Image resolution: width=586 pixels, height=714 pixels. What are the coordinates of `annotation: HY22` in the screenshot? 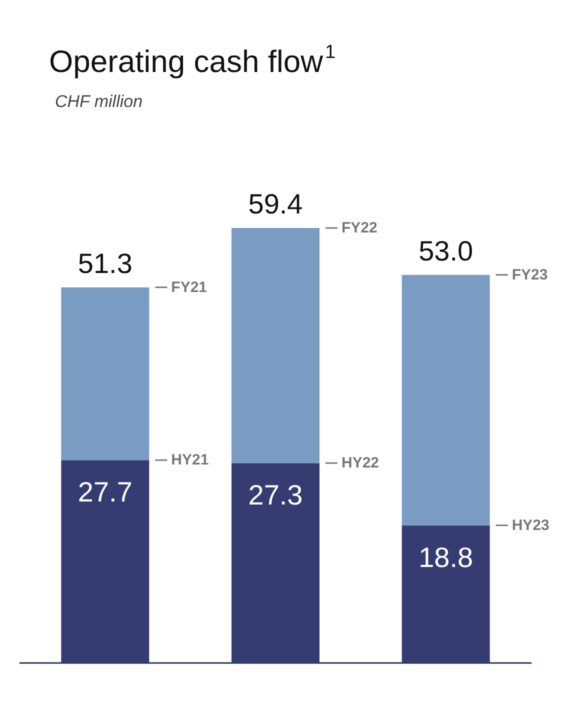 It's located at (361, 463).